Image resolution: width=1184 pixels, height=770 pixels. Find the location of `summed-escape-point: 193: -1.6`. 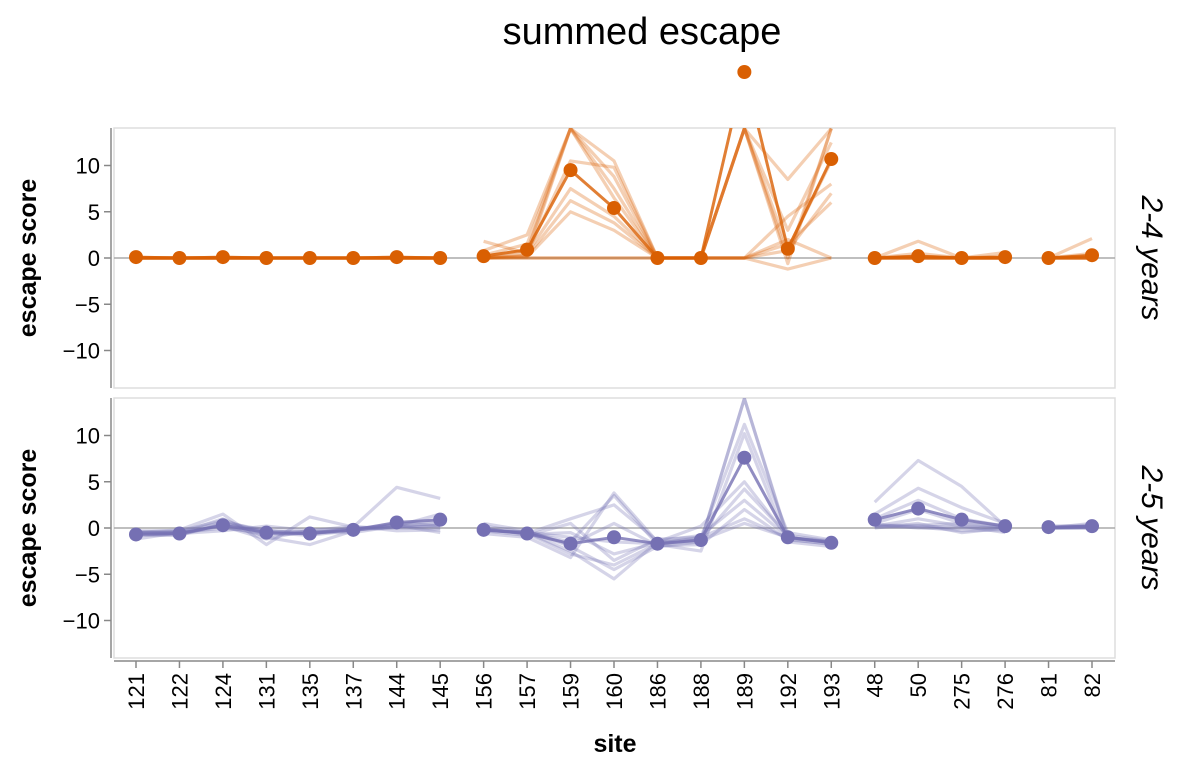

summed-escape-point: 193: -1.6 is located at coordinates (831, 542).